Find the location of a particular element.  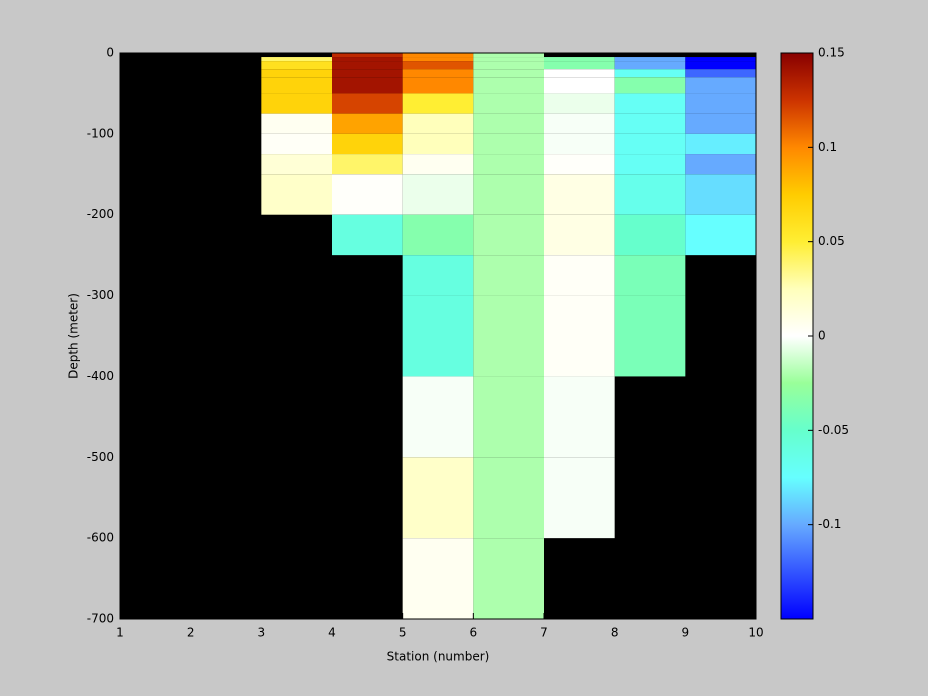

colorbar-tick-label: 0.15 is located at coordinates (831, 53).